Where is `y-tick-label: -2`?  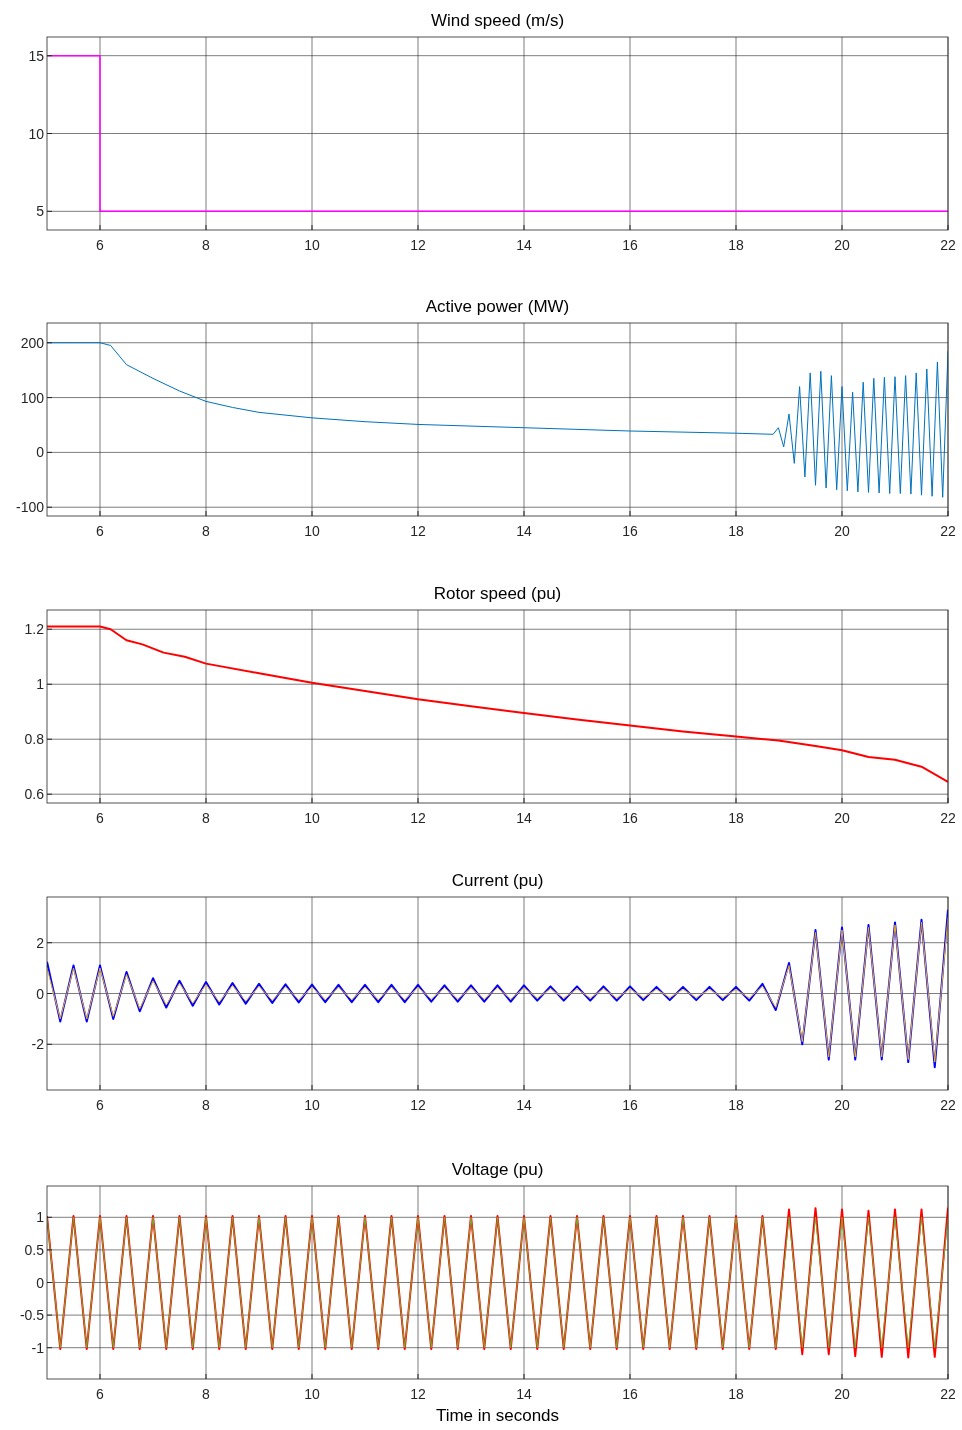 y-tick-label: -2 is located at coordinates (38, 1044).